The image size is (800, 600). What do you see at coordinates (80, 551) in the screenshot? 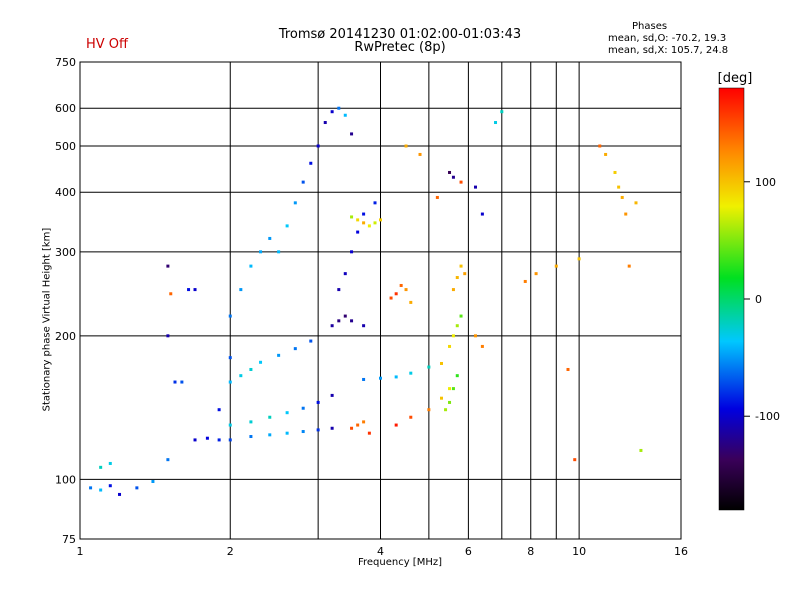
I see `x-tick-label: 1` at bounding box center [80, 551].